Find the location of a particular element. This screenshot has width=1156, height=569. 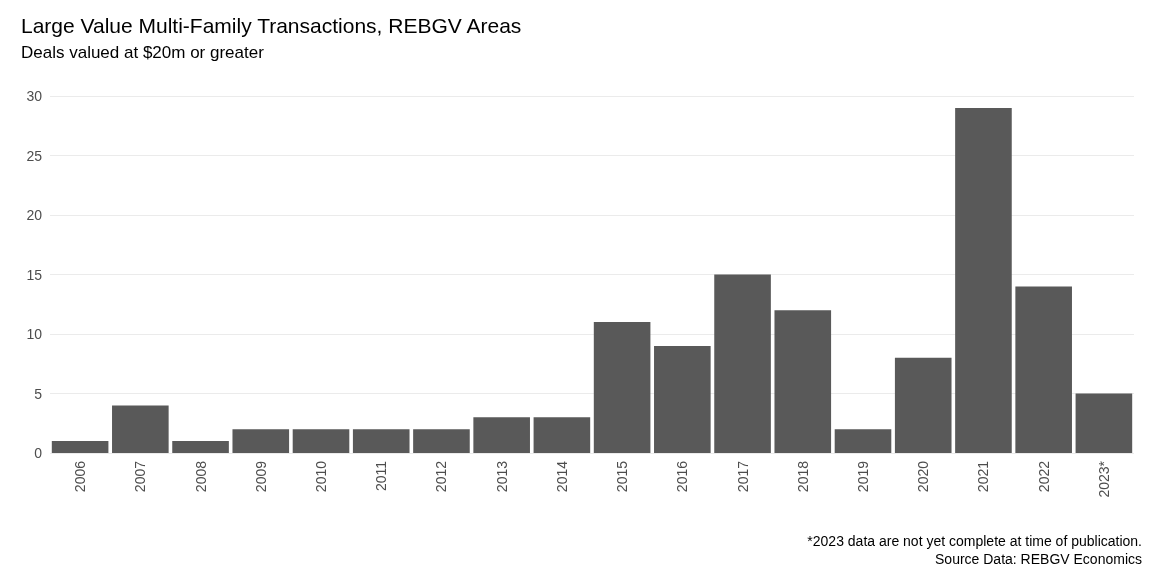

x-tick-label: 2015 is located at coordinates (622, 476).